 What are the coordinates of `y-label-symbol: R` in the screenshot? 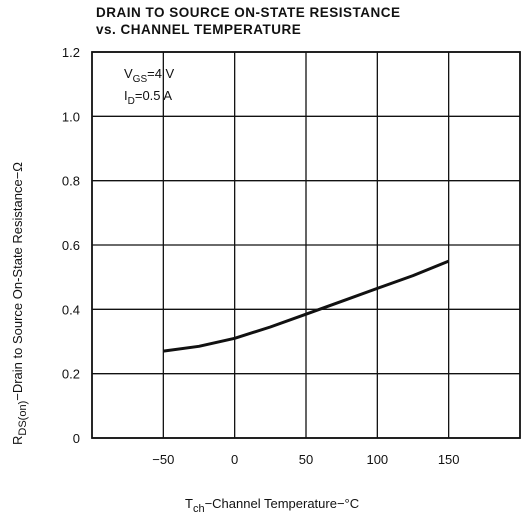 It's located at (17, 440).